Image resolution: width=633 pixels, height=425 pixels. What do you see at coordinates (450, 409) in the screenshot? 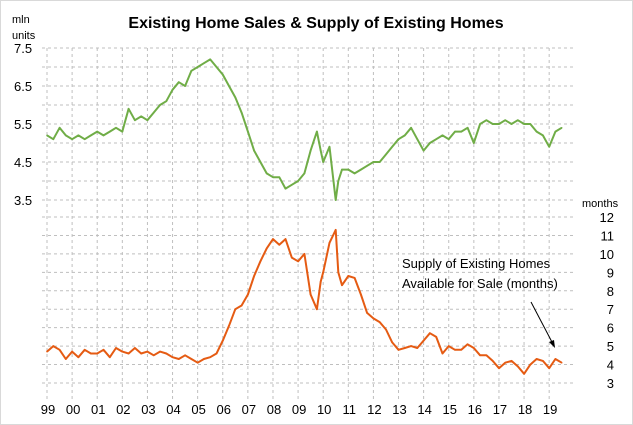
I see `x-axis-tick-label: 15` at bounding box center [450, 409].